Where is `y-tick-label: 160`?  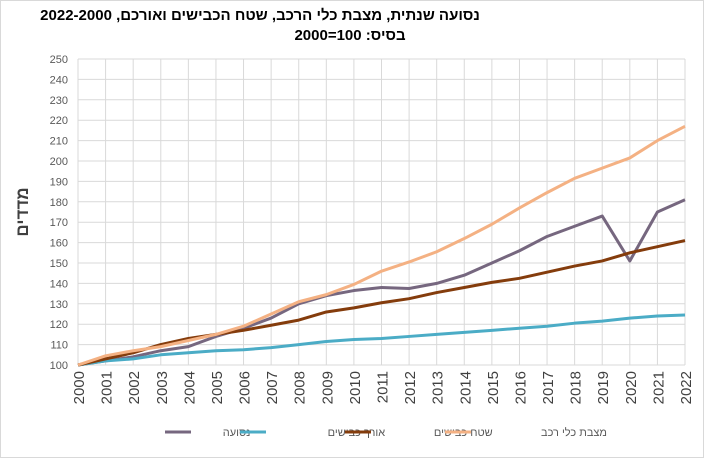
y-tick-label: 160 is located at coordinates (59, 244).